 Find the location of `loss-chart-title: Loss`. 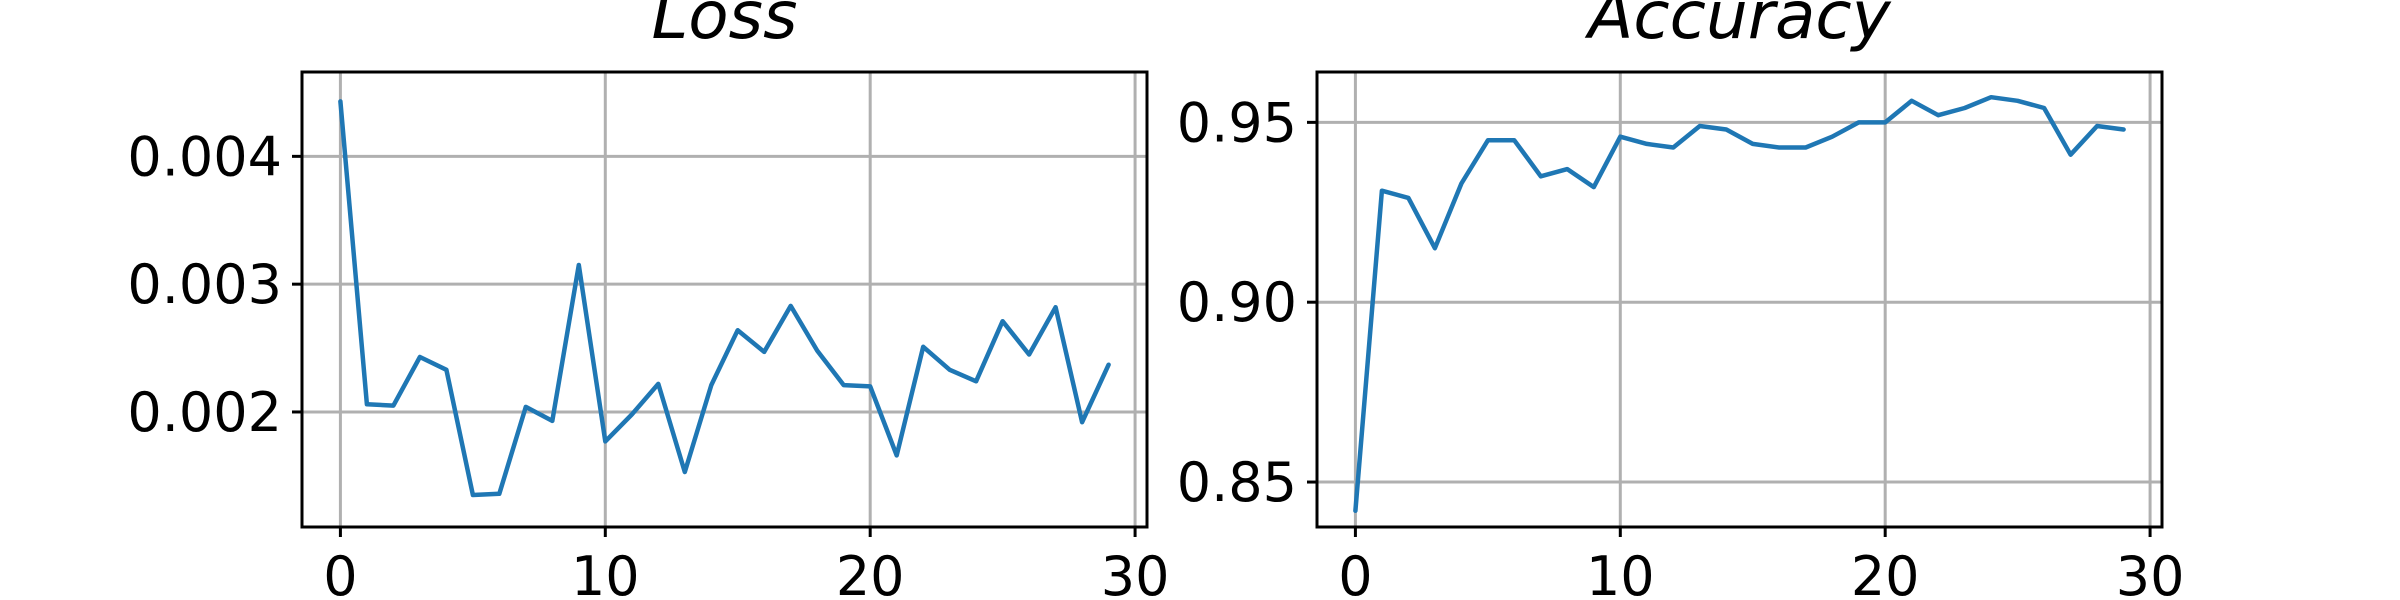

loss-chart-title: Loss is located at coordinates (725, 27).